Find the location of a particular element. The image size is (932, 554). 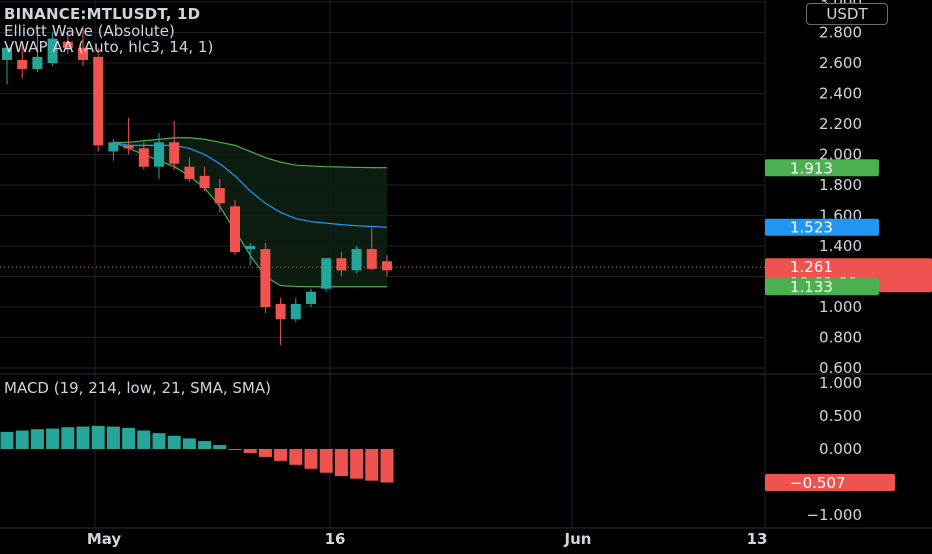

price-tag-label: 1.523 is located at coordinates (811, 228).